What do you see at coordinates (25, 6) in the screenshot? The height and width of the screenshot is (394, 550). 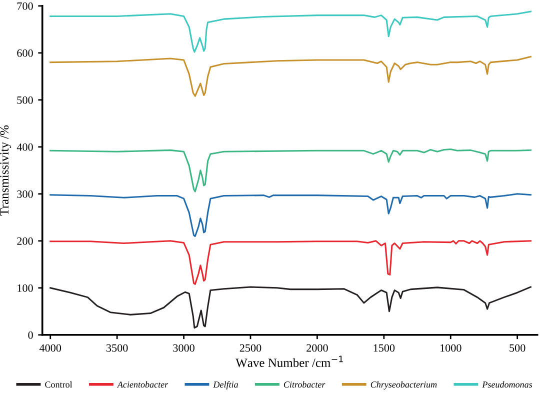 I see `y-tick-label: 700` at bounding box center [25, 6].